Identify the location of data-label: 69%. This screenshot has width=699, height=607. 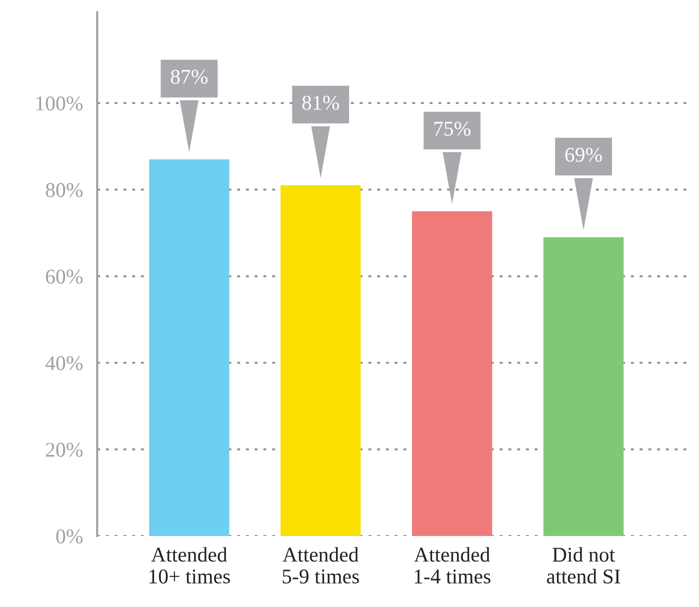
(583, 155).